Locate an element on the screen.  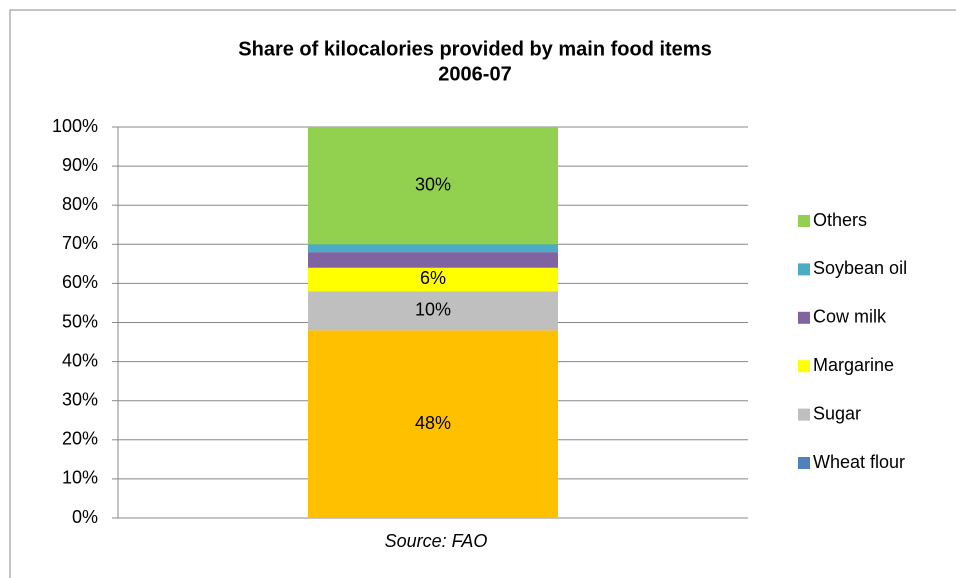
y-tick-label: 30% is located at coordinates (80, 399).